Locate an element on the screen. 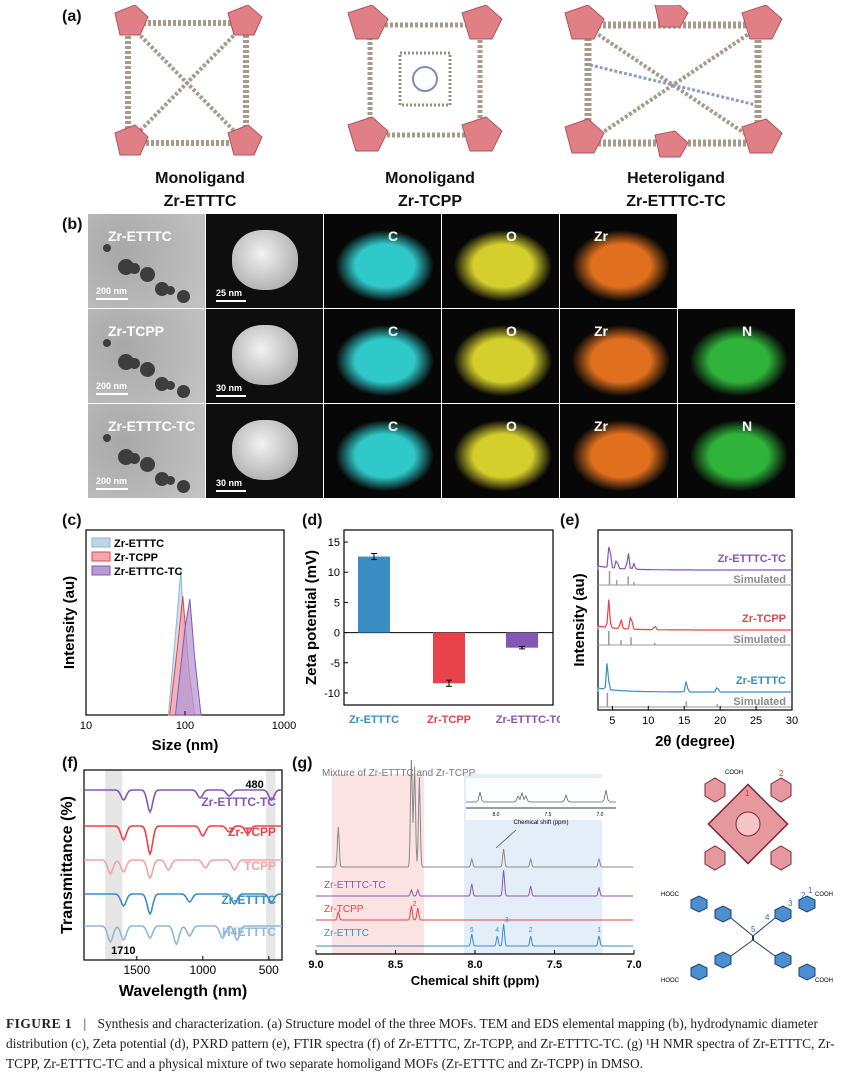 This screenshot has width=855, height=1078. simulated-label: Simulated is located at coordinates (759, 702).